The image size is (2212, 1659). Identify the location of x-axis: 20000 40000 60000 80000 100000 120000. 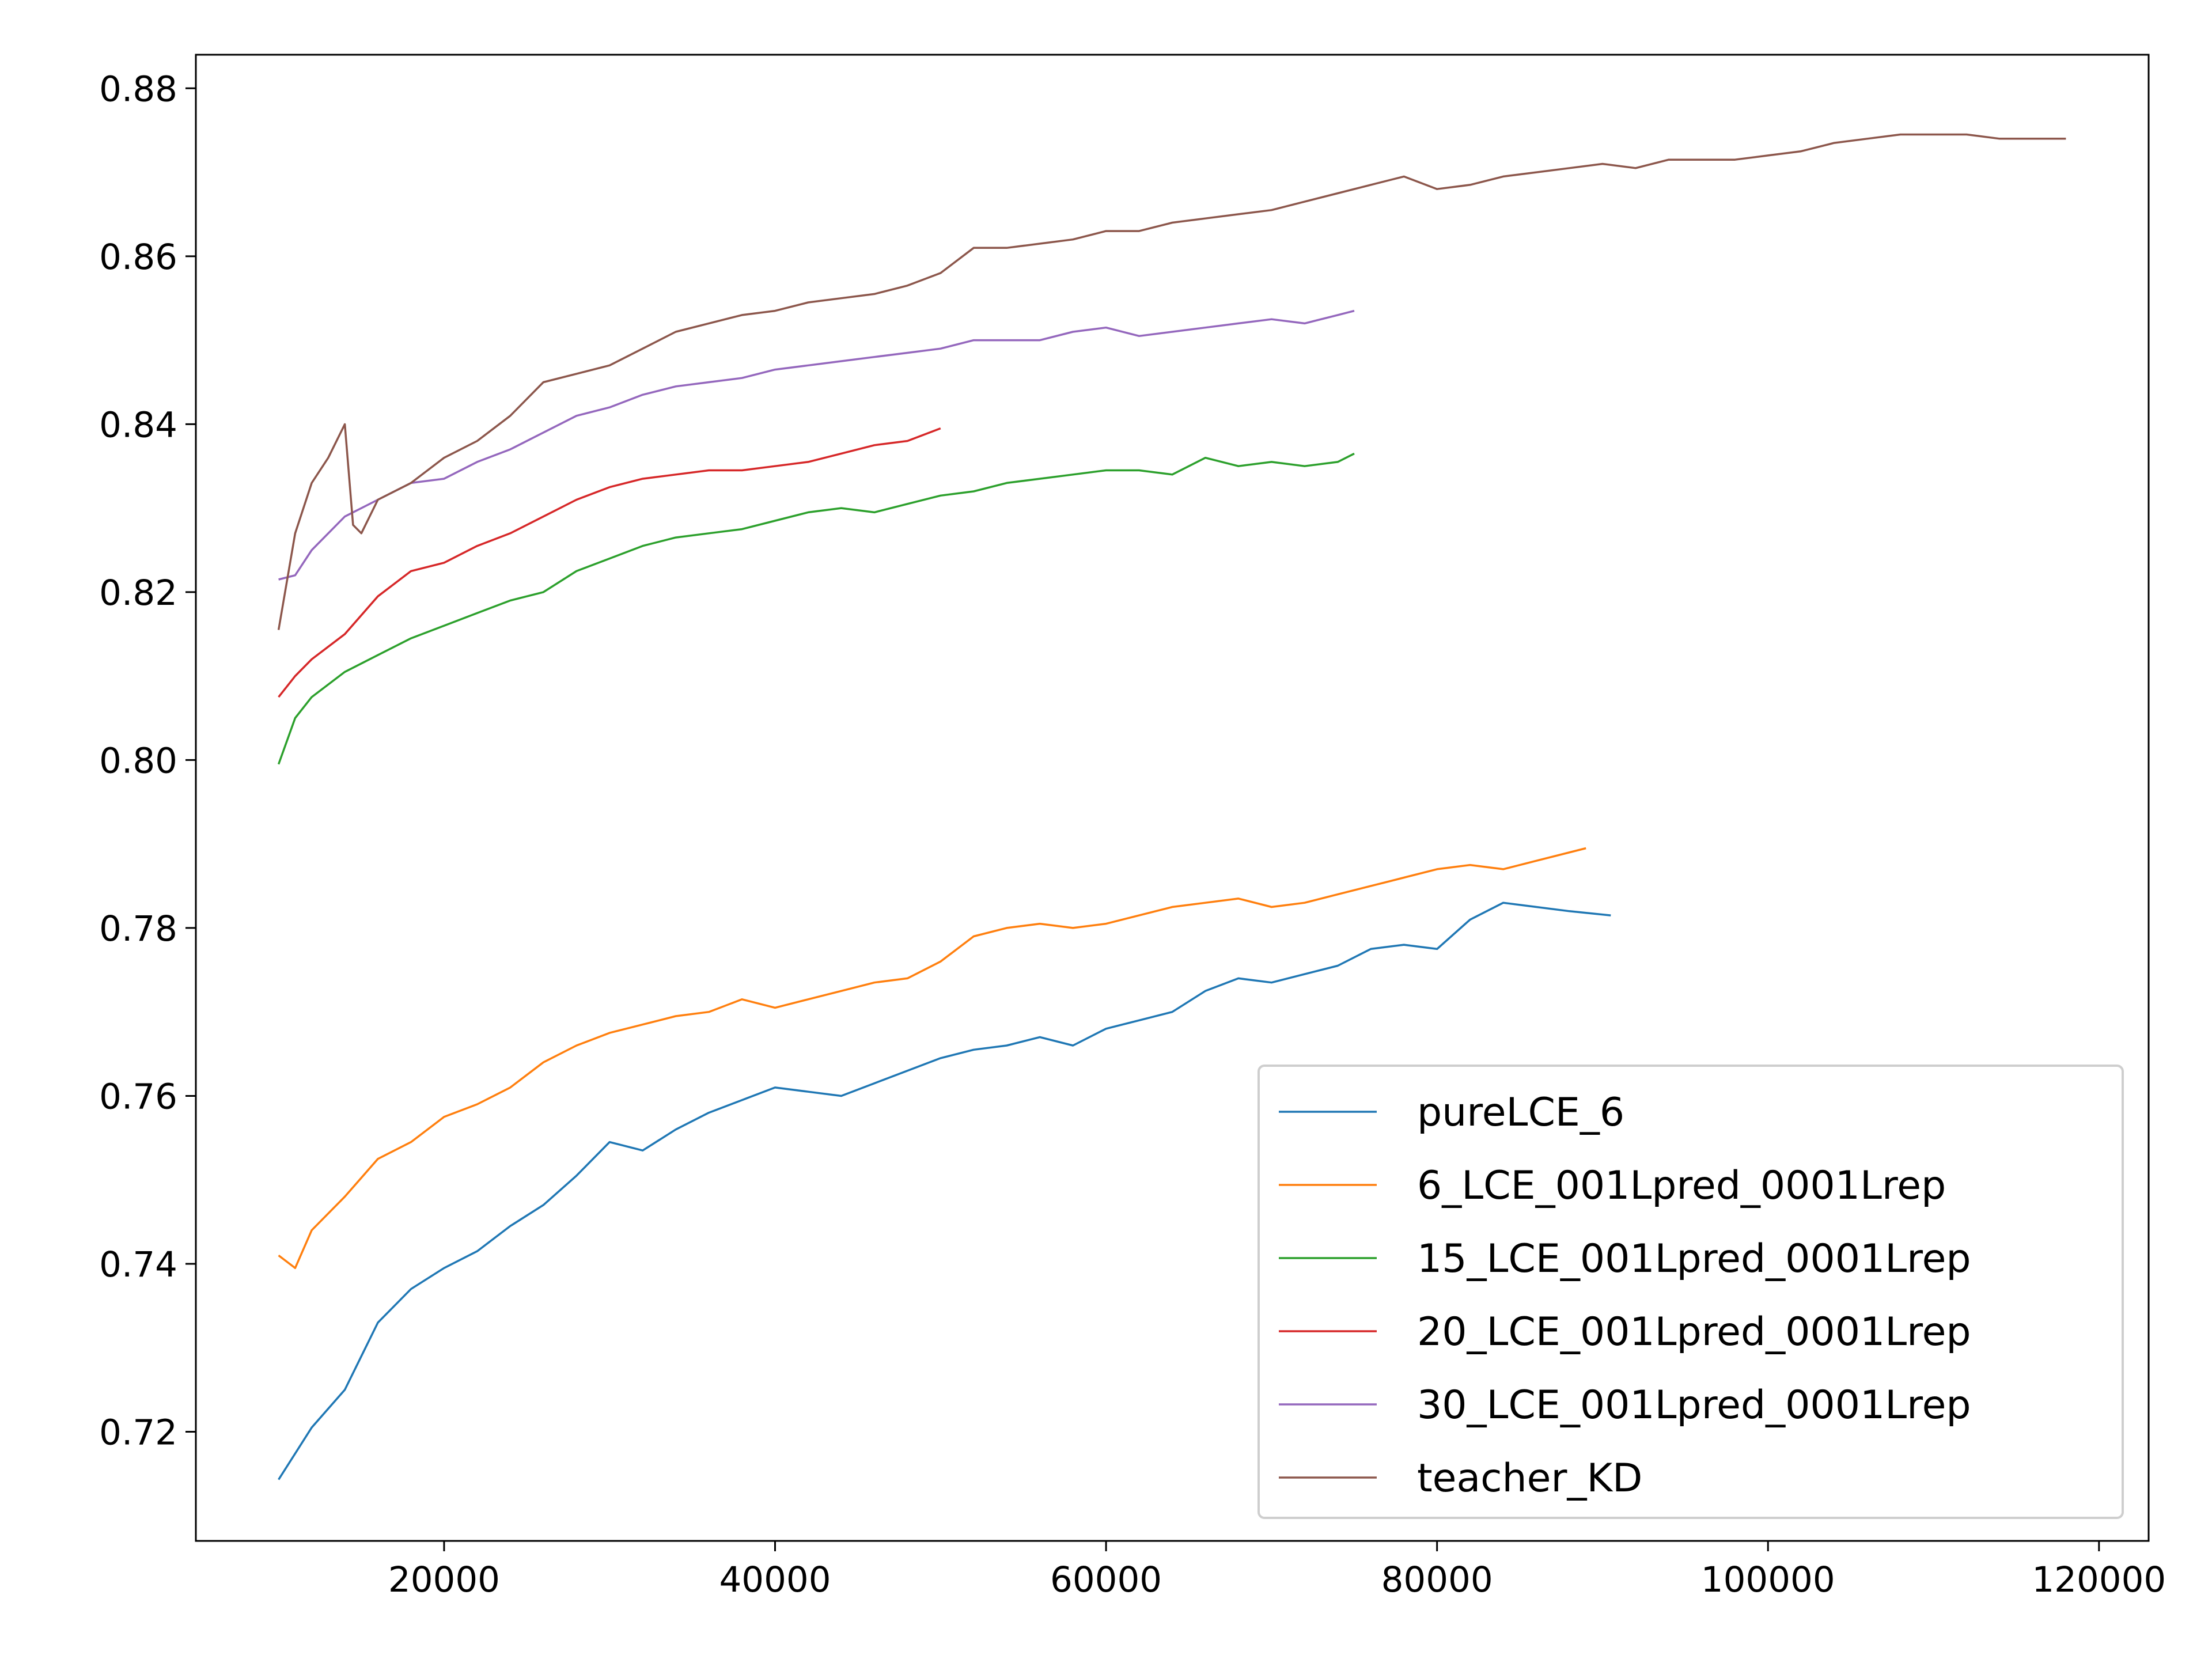
(1277, 1570).